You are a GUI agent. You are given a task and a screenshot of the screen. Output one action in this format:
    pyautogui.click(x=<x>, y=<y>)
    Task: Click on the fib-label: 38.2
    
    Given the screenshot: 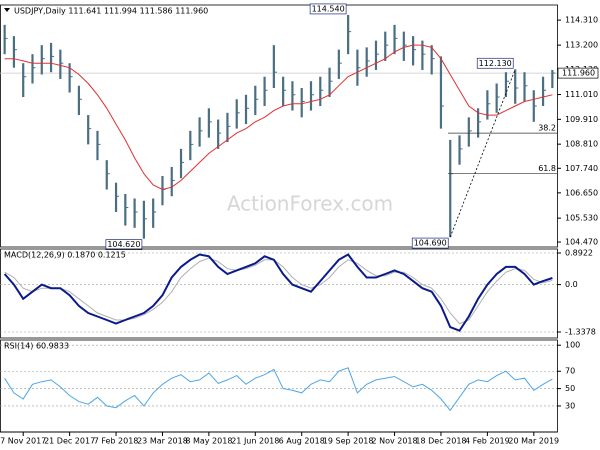 What is the action you would take?
    pyautogui.click(x=547, y=128)
    